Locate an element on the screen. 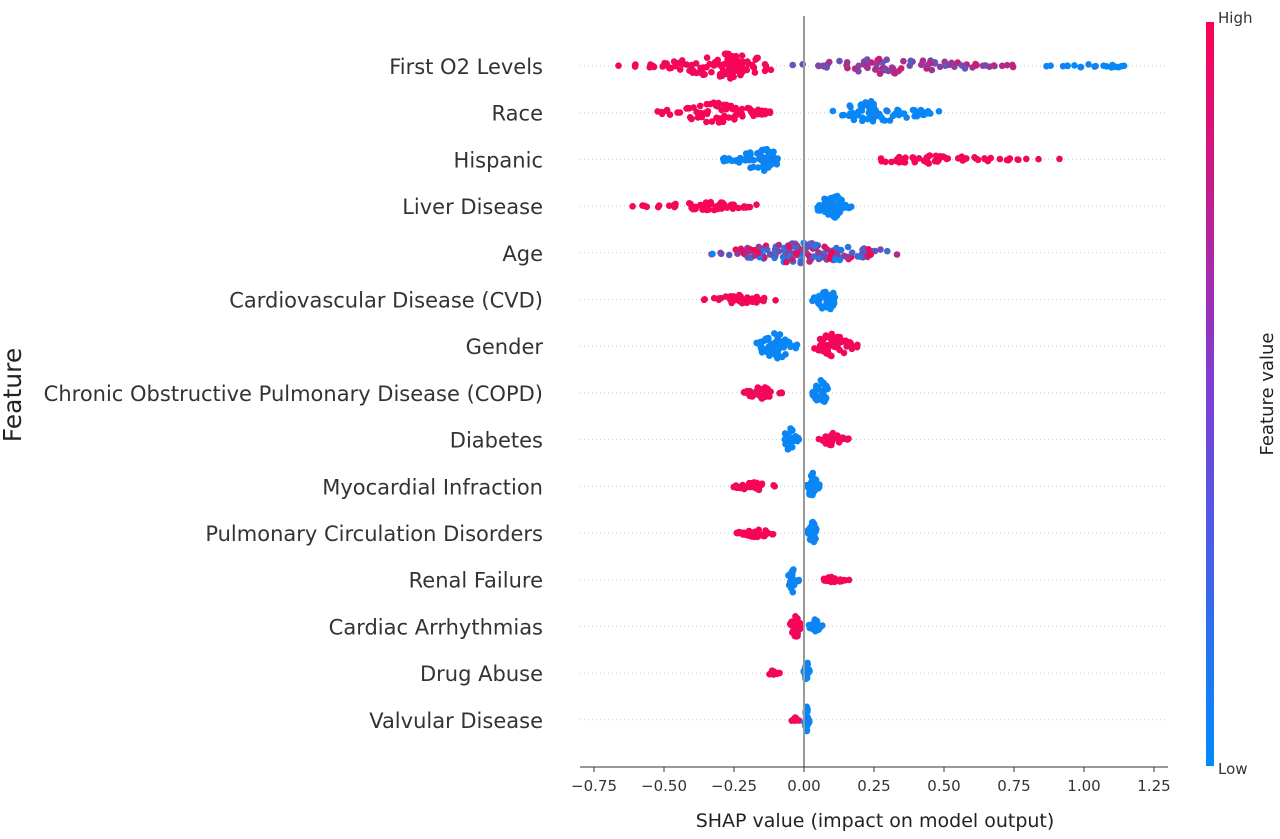 The height and width of the screenshot is (839, 1280). feature-label: Hispanic is located at coordinates (498, 160).